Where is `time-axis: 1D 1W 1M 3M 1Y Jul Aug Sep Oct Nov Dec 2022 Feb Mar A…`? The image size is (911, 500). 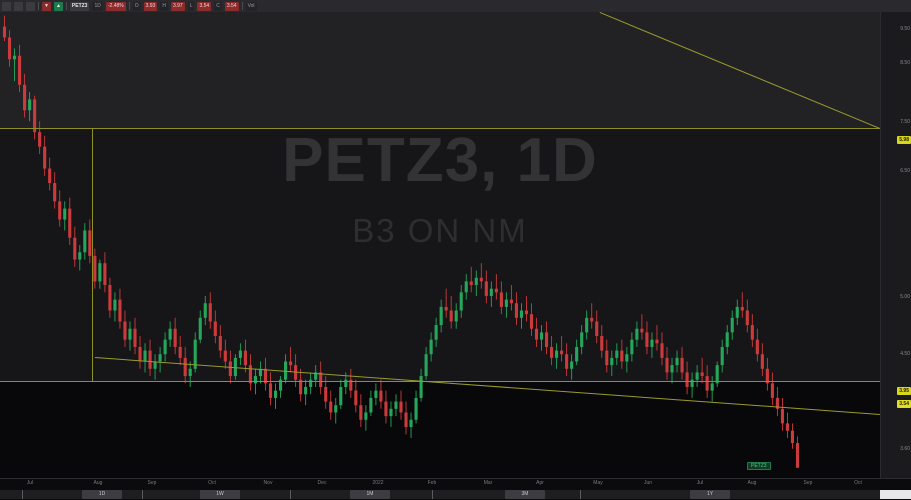
time-axis: 1D 1W 1M 3M 1Y Jul Aug Sep Oct Nov Dec 2022 Feb Mar A… is located at coordinates (455, 489).